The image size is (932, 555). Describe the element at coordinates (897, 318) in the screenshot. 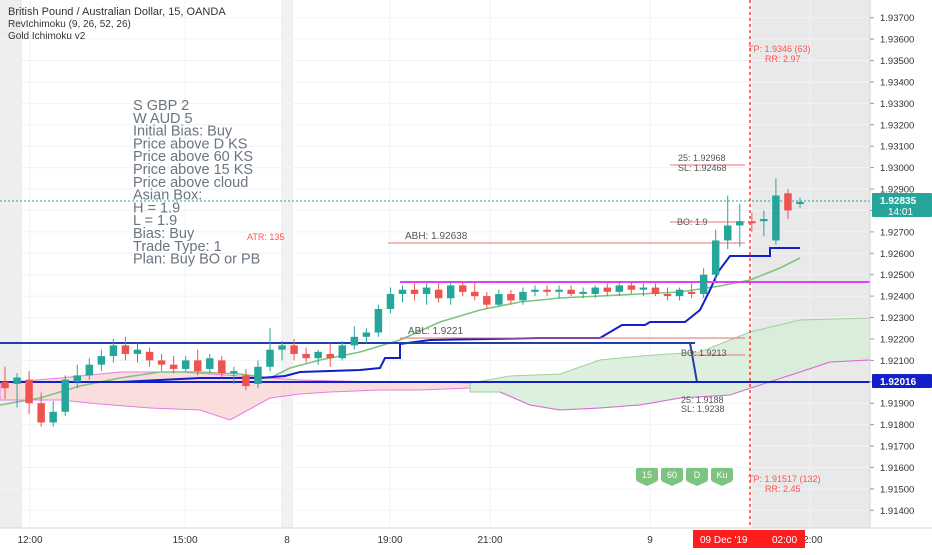

I see `price-tick-label: 1.92300` at that location.